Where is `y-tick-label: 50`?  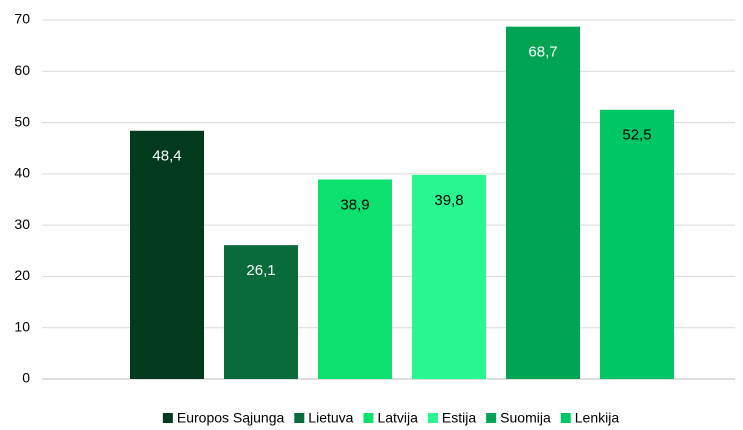 y-tick-label: 50 is located at coordinates (22, 121).